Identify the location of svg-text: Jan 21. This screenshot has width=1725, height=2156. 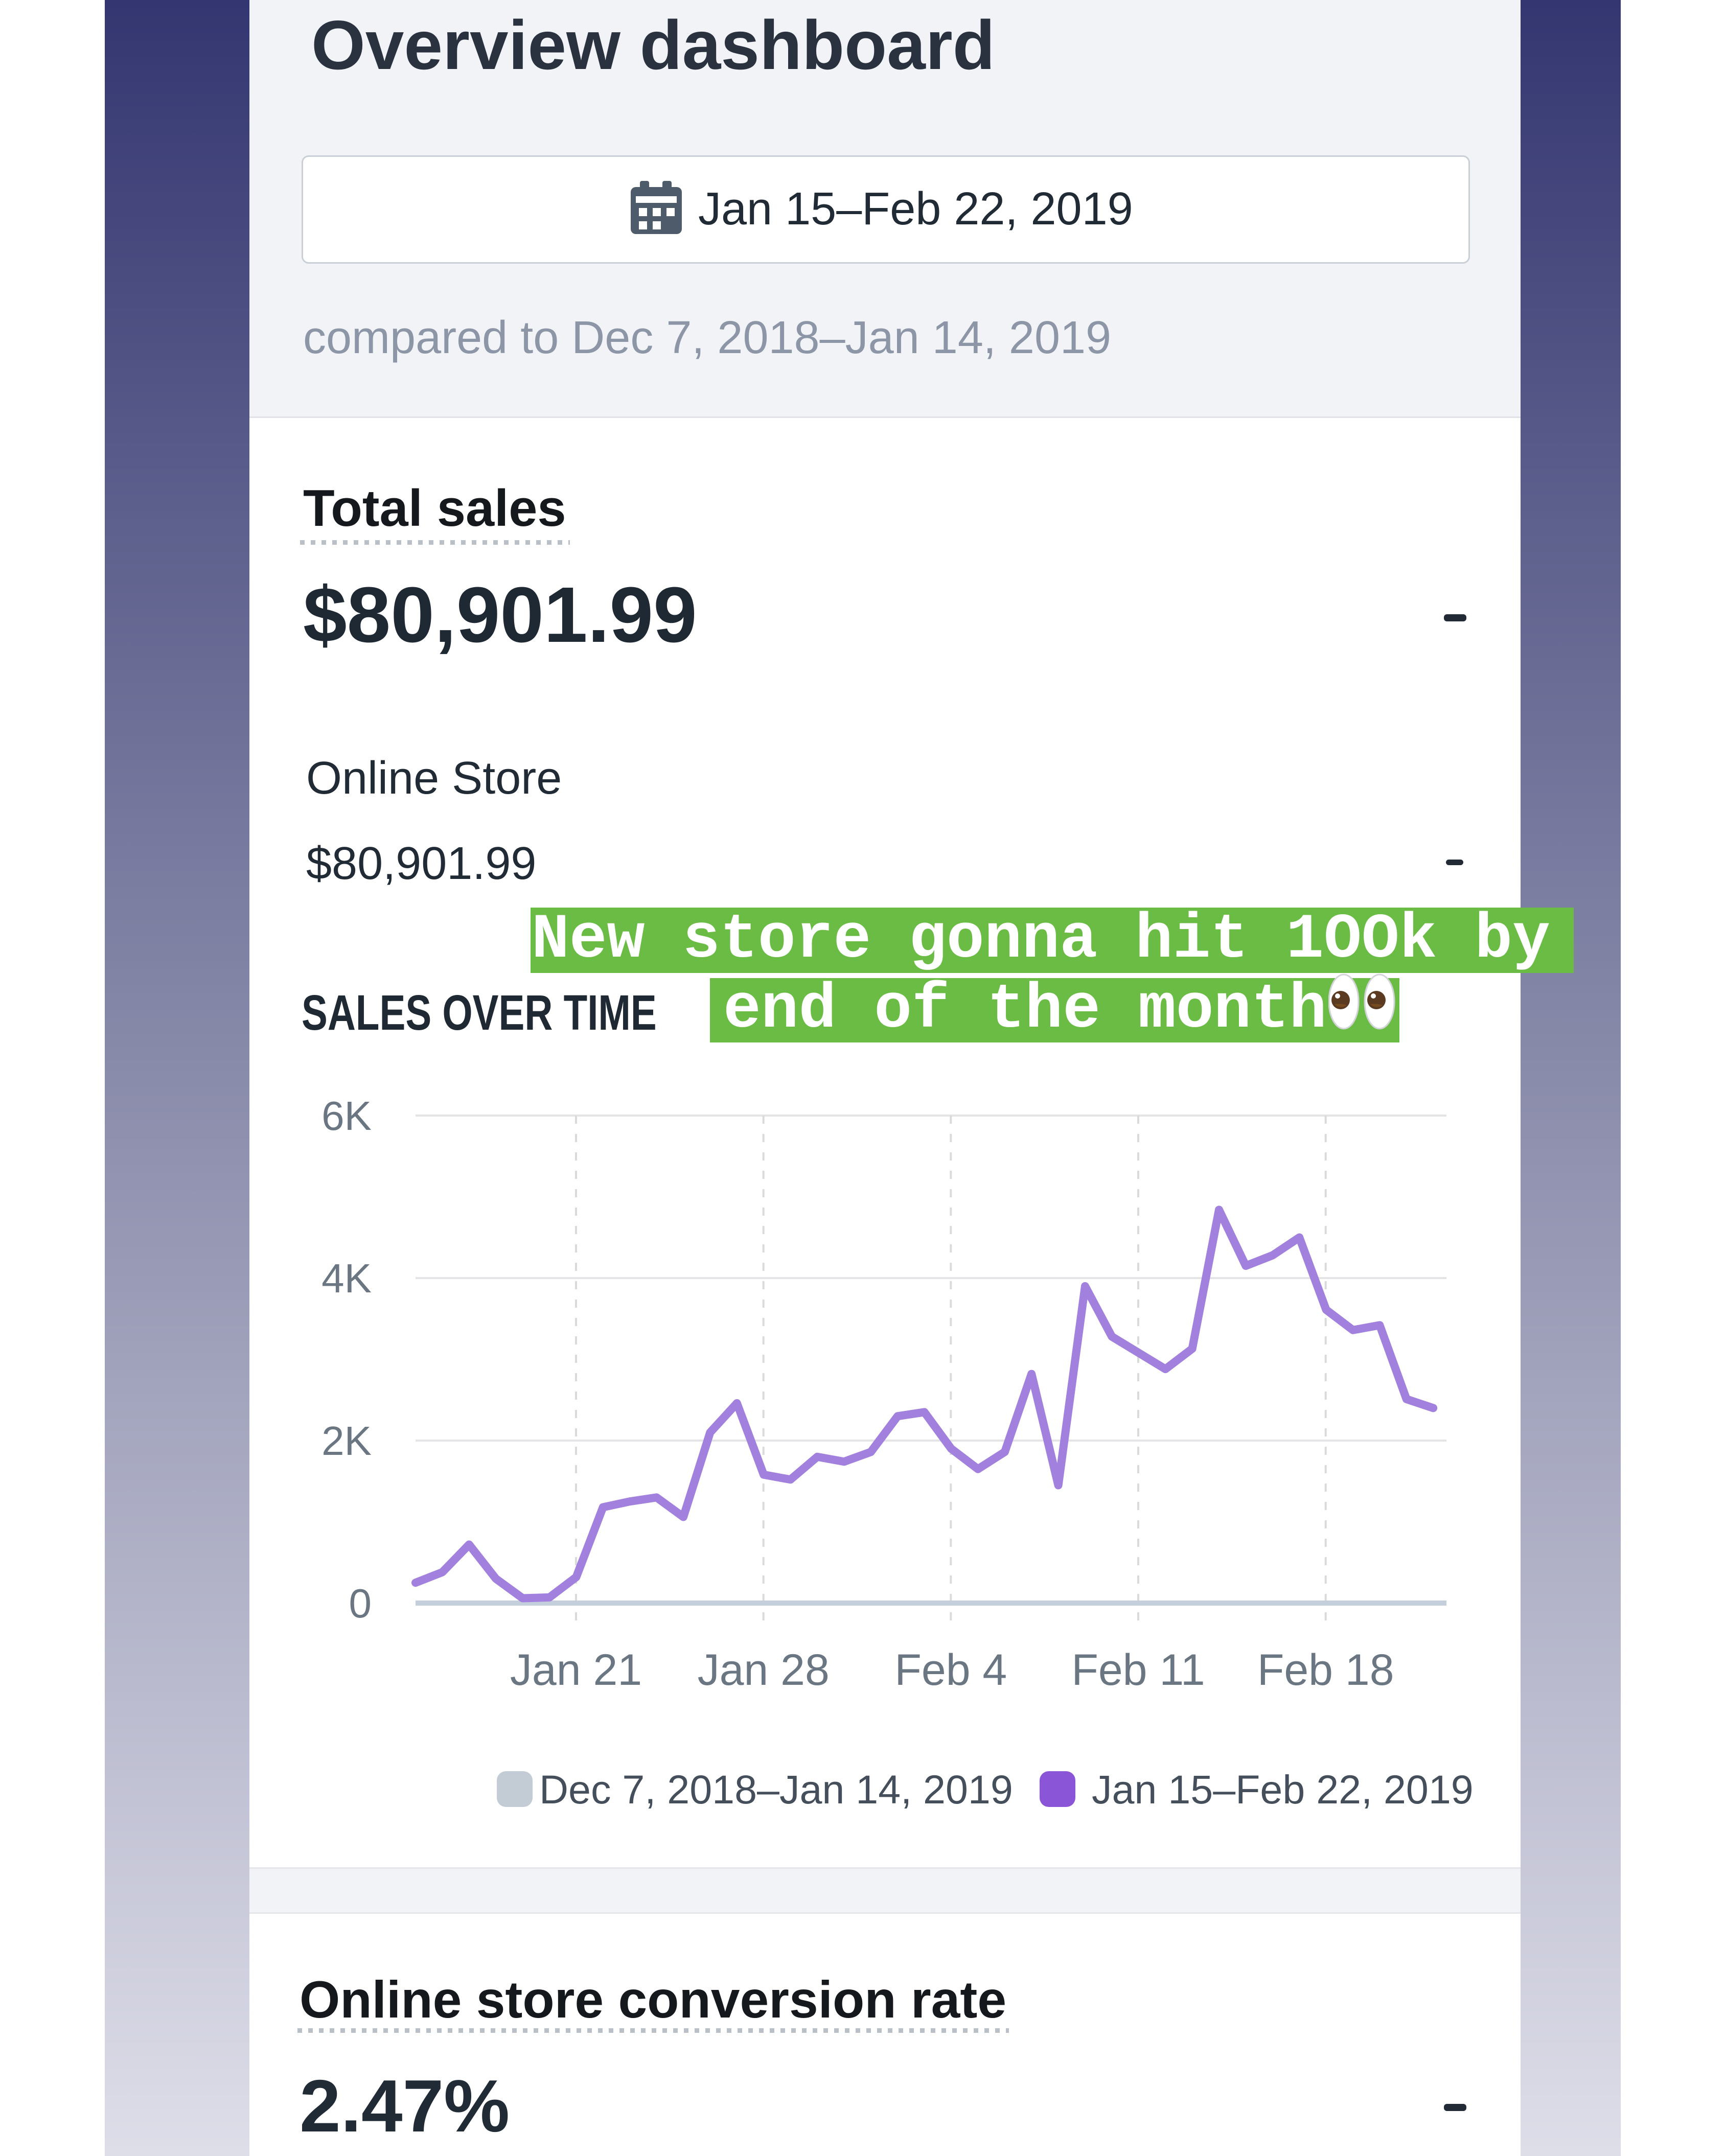
(576, 1670).